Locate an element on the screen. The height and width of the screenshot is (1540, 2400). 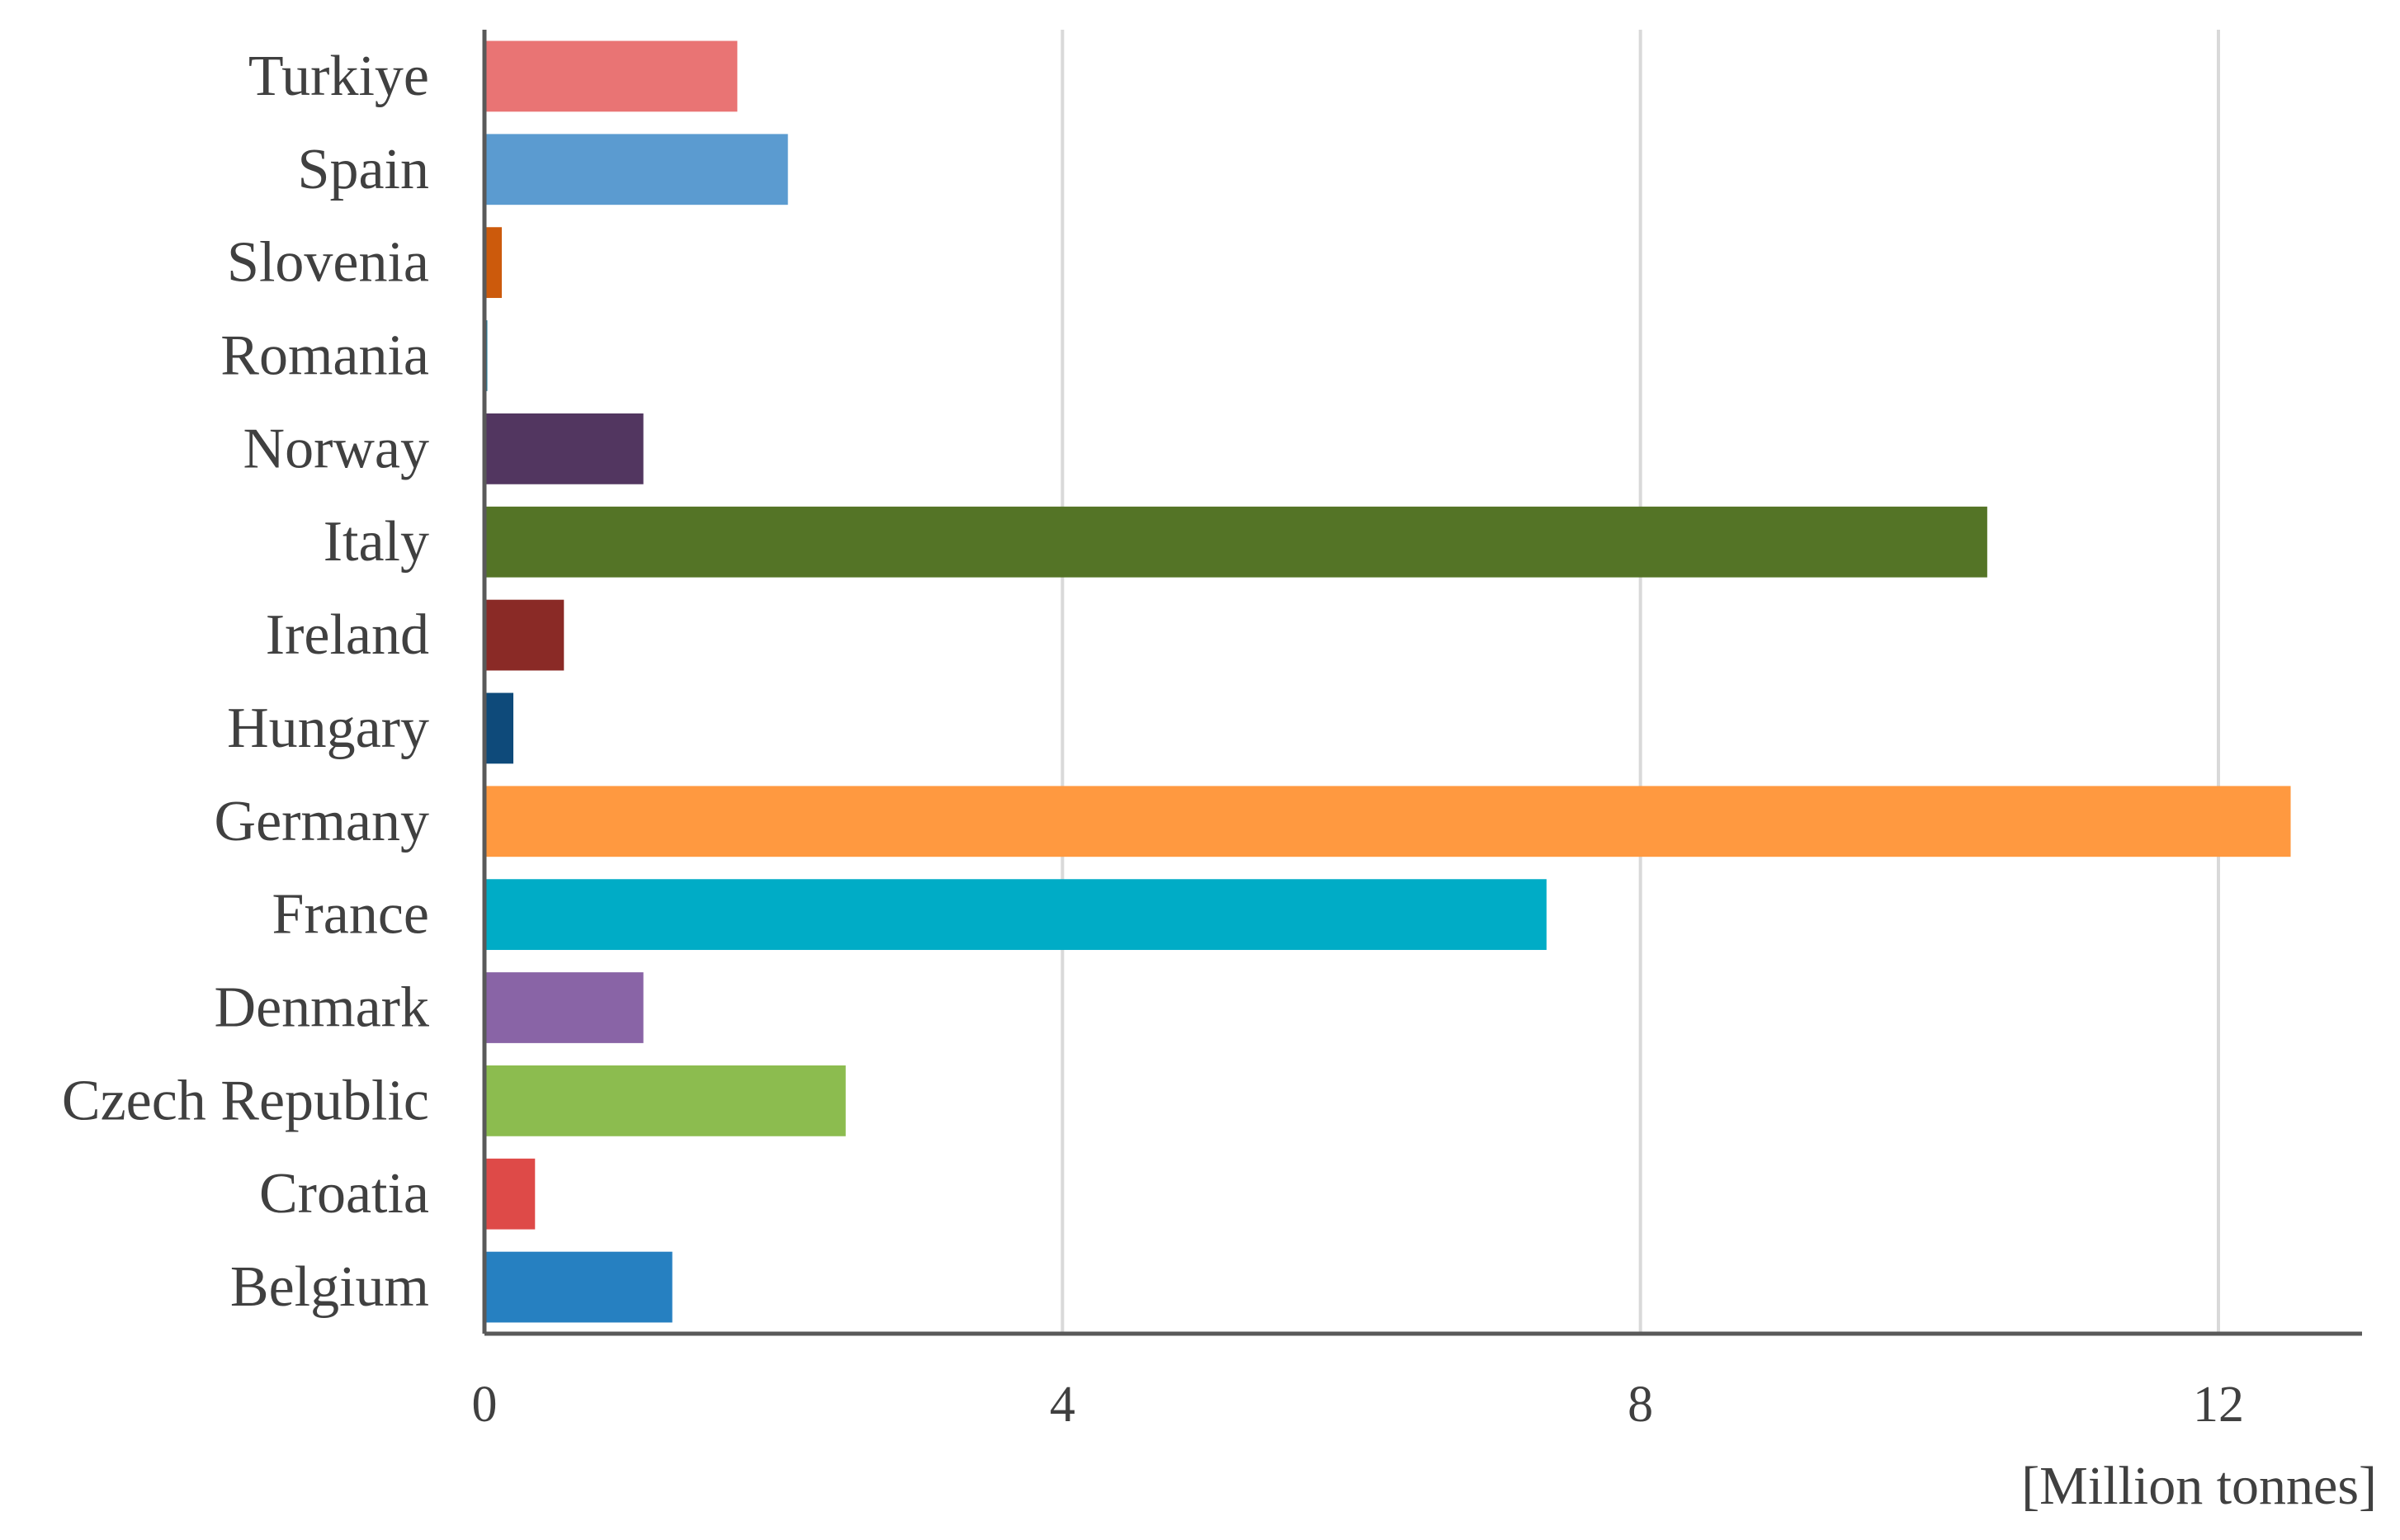
x-tick-labels: 0 4 8 12 is located at coordinates (1358, 1405).